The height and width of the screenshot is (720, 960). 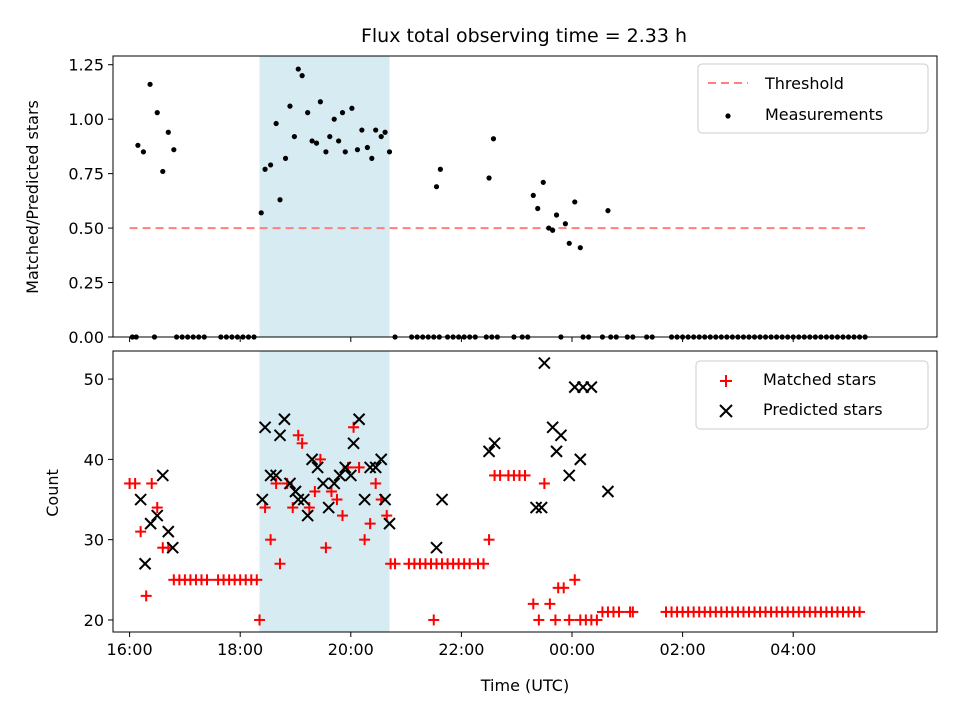 I want to click on legend-threshold-label: Threshold, so click(x=804, y=83).